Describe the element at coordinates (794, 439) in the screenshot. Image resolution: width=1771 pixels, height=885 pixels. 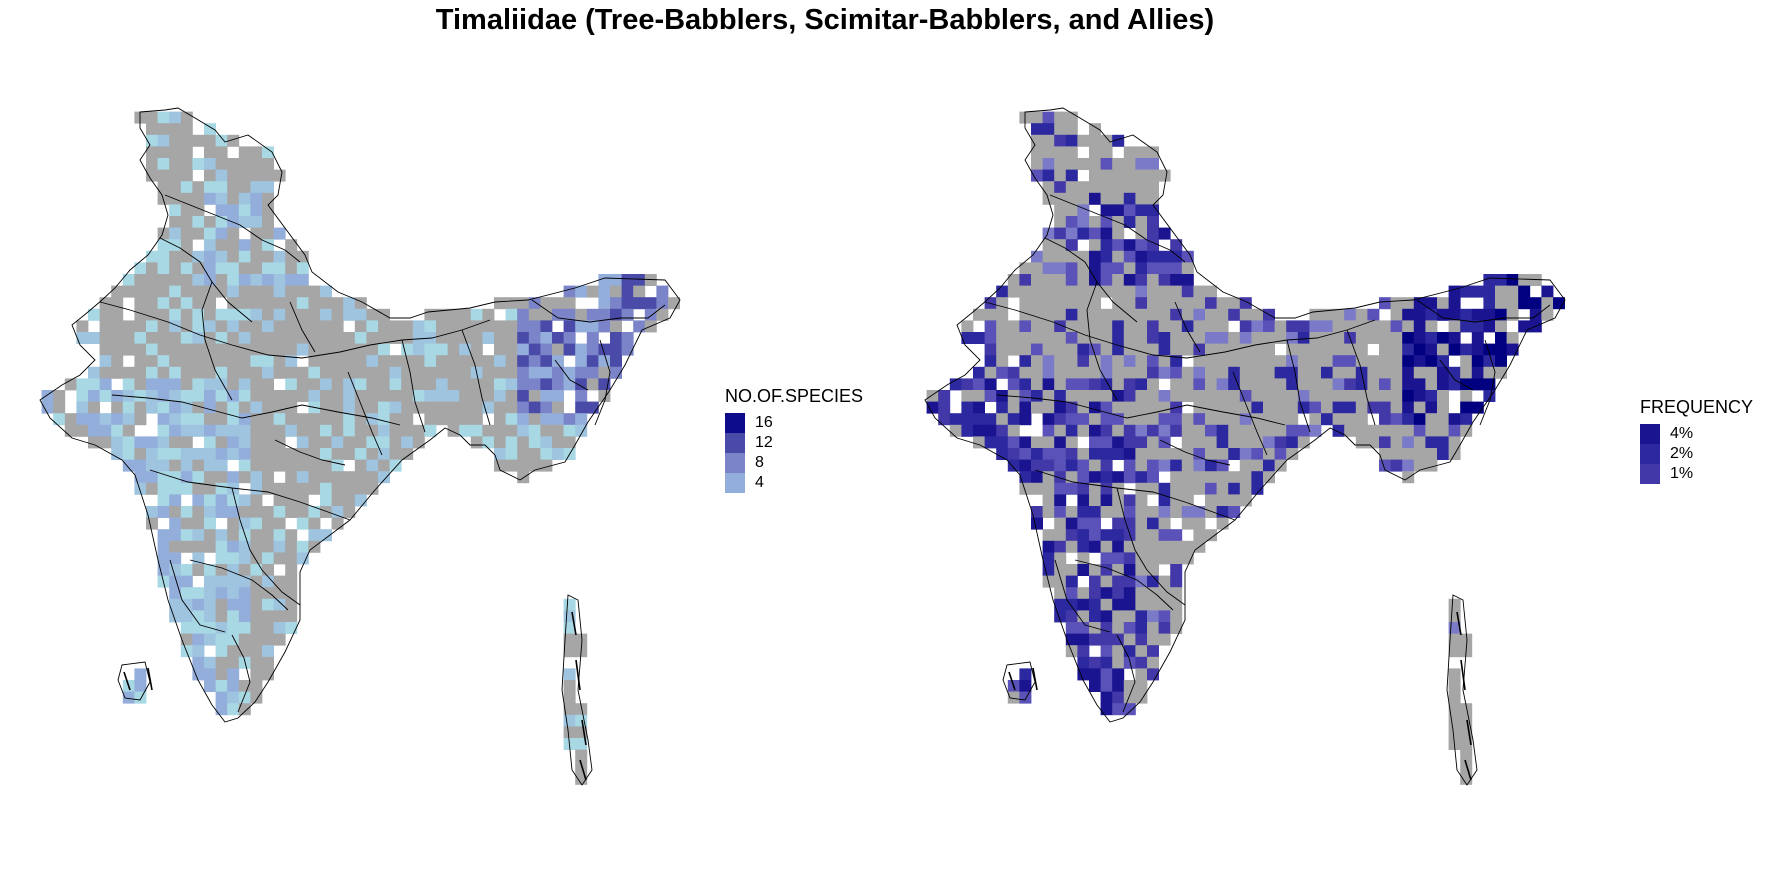
I see `species-count-legend: NO.OF.SPECIES 16 12 8 4` at that location.